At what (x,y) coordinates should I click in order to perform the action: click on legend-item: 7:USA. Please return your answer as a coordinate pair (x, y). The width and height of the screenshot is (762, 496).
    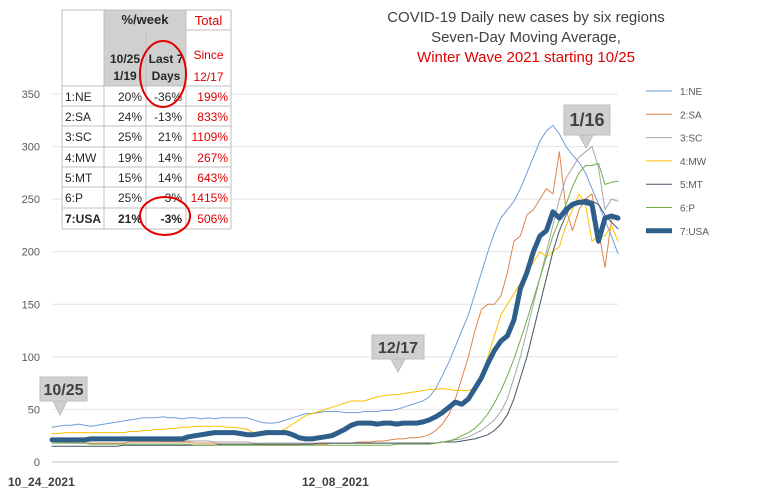
    Looking at the image, I should click on (677, 232).